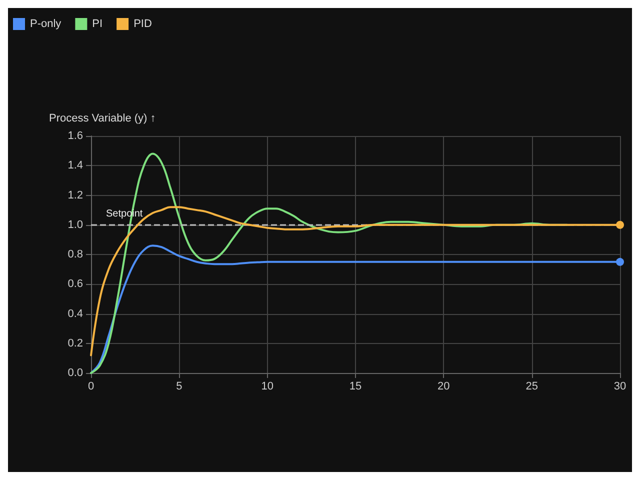 The image size is (640, 480). I want to click on y-tick-label: 0.2, so click(75, 343).